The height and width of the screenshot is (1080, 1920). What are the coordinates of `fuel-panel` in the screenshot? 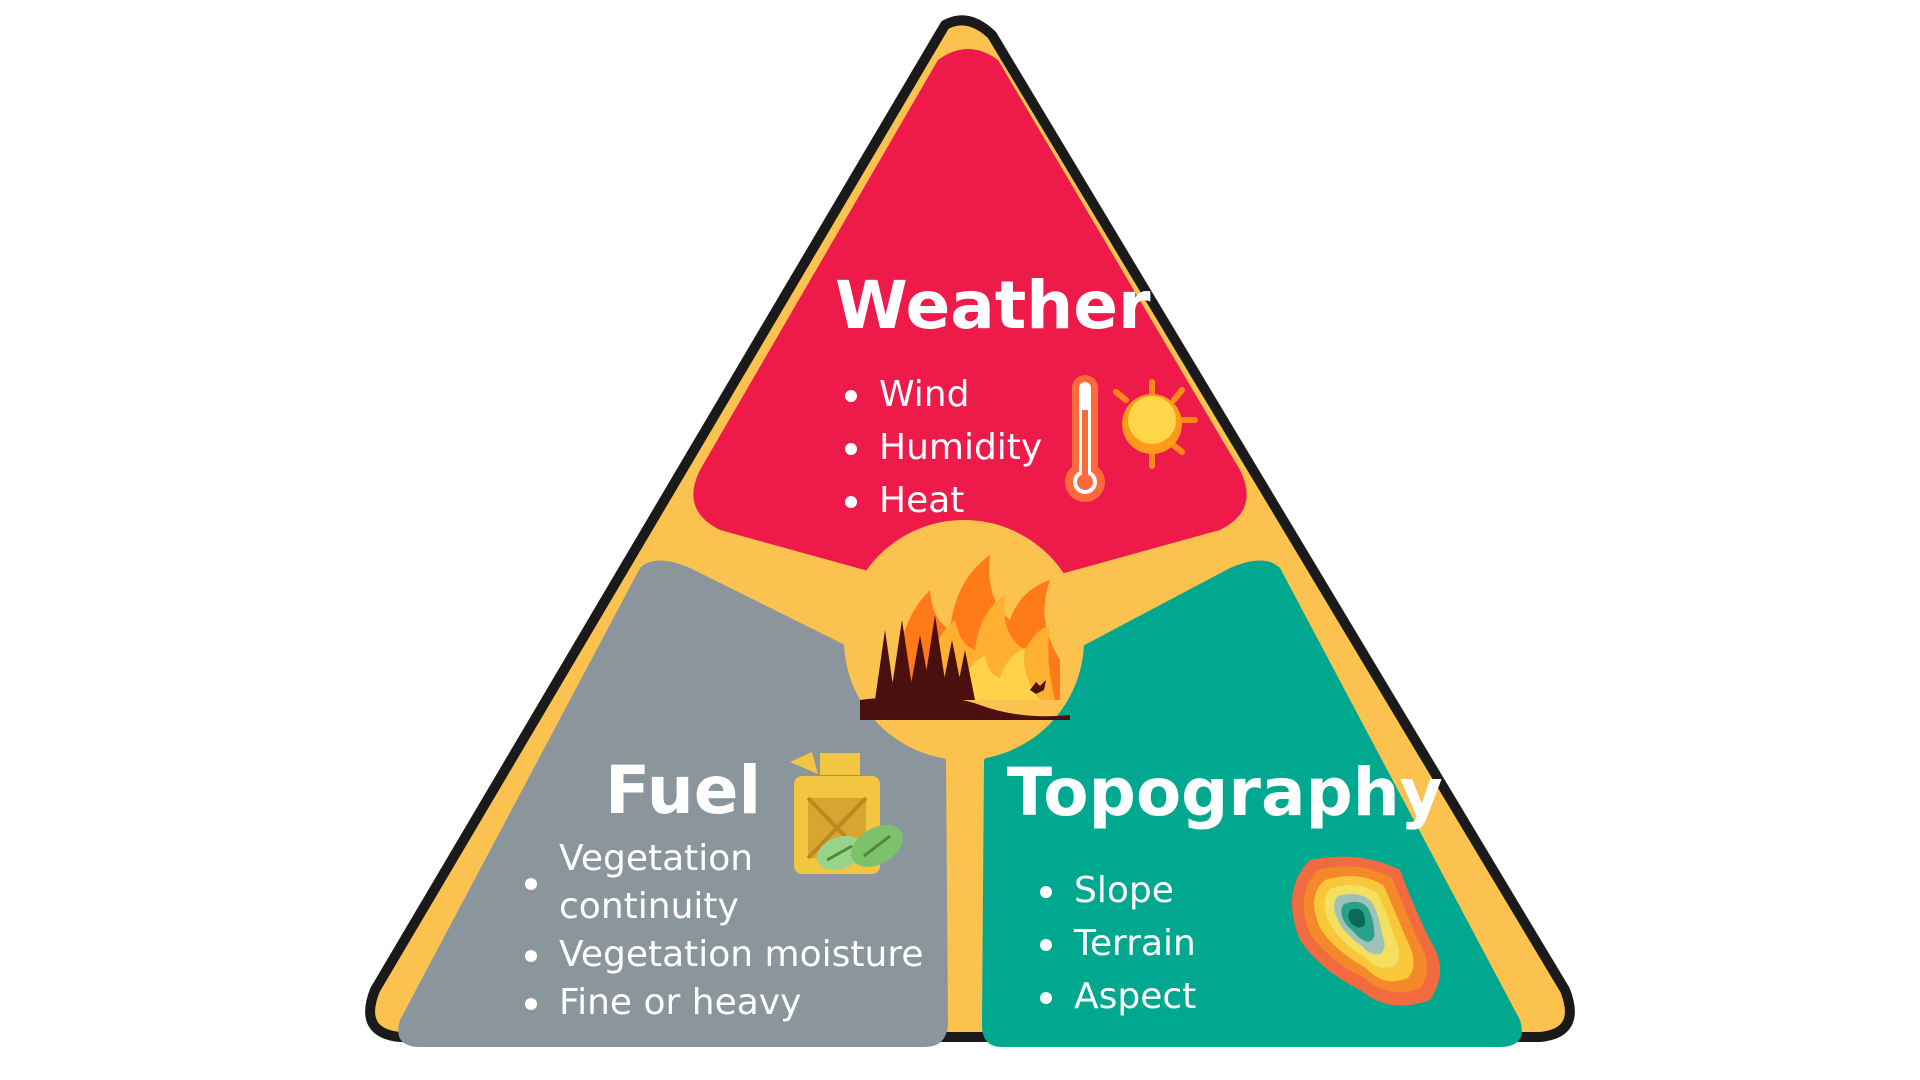 It's located at (673, 803).